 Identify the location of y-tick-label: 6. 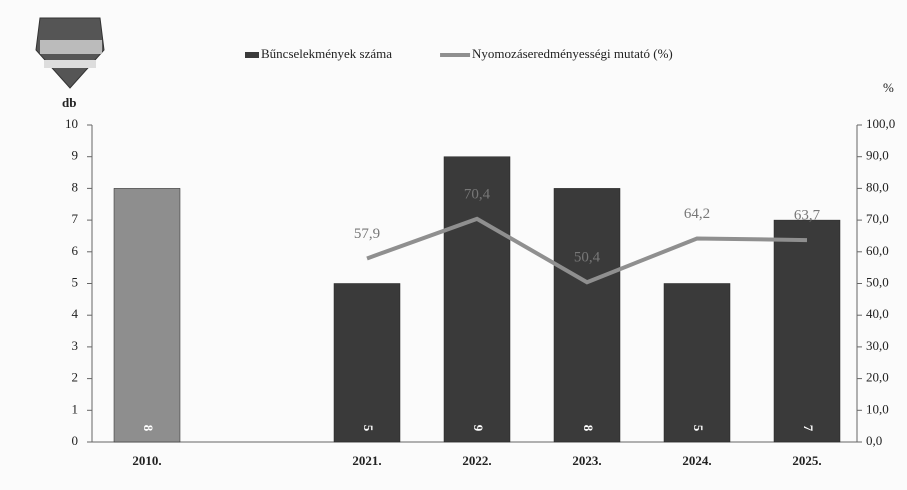
(75, 250).